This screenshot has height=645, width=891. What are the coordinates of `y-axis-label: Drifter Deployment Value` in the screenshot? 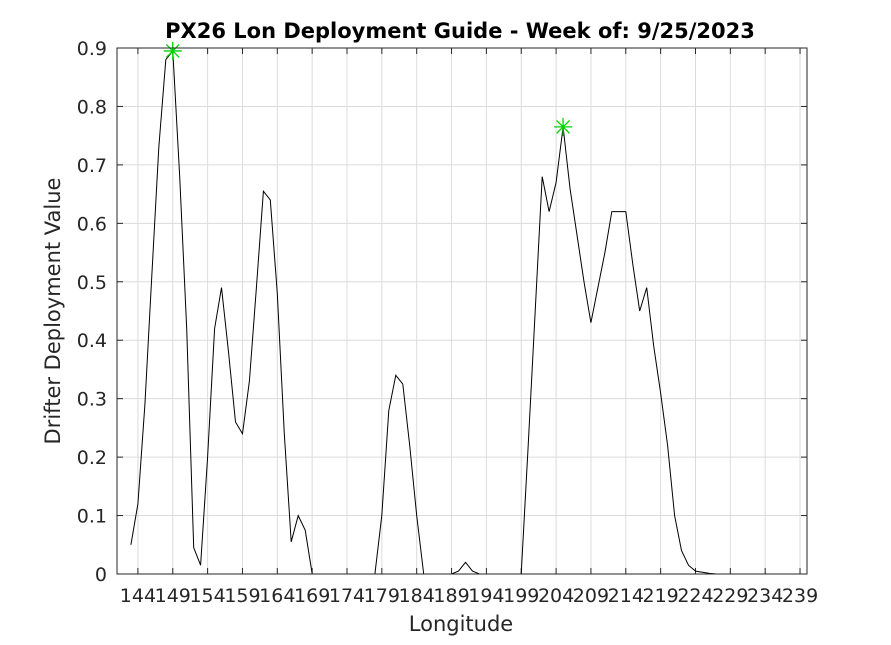 It's located at (53, 311).